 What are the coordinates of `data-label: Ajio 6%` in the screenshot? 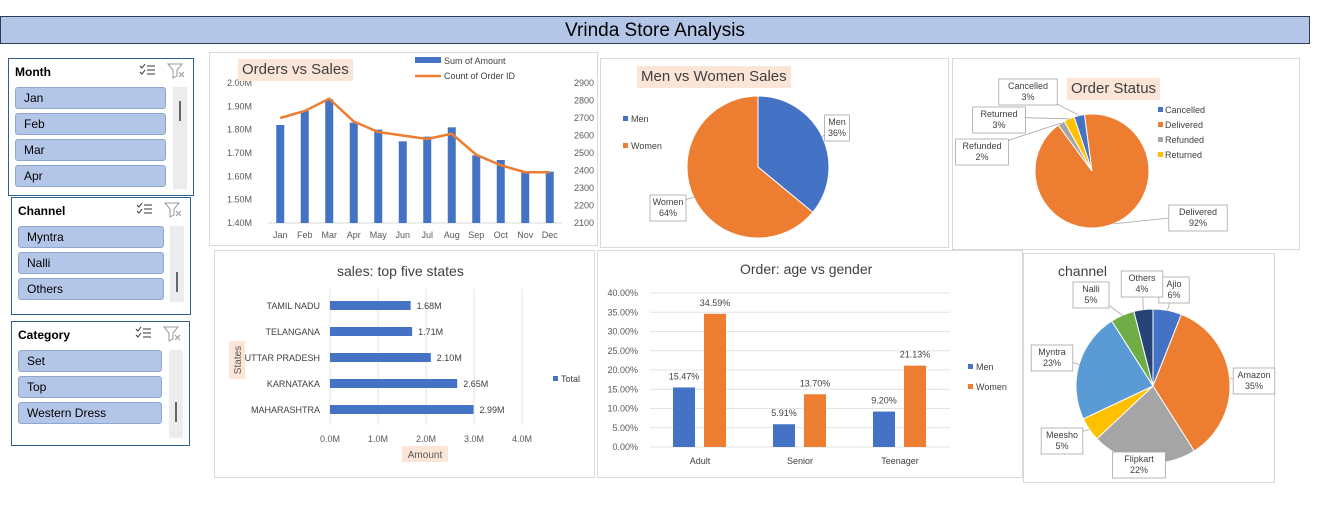 It's located at (1173, 289).